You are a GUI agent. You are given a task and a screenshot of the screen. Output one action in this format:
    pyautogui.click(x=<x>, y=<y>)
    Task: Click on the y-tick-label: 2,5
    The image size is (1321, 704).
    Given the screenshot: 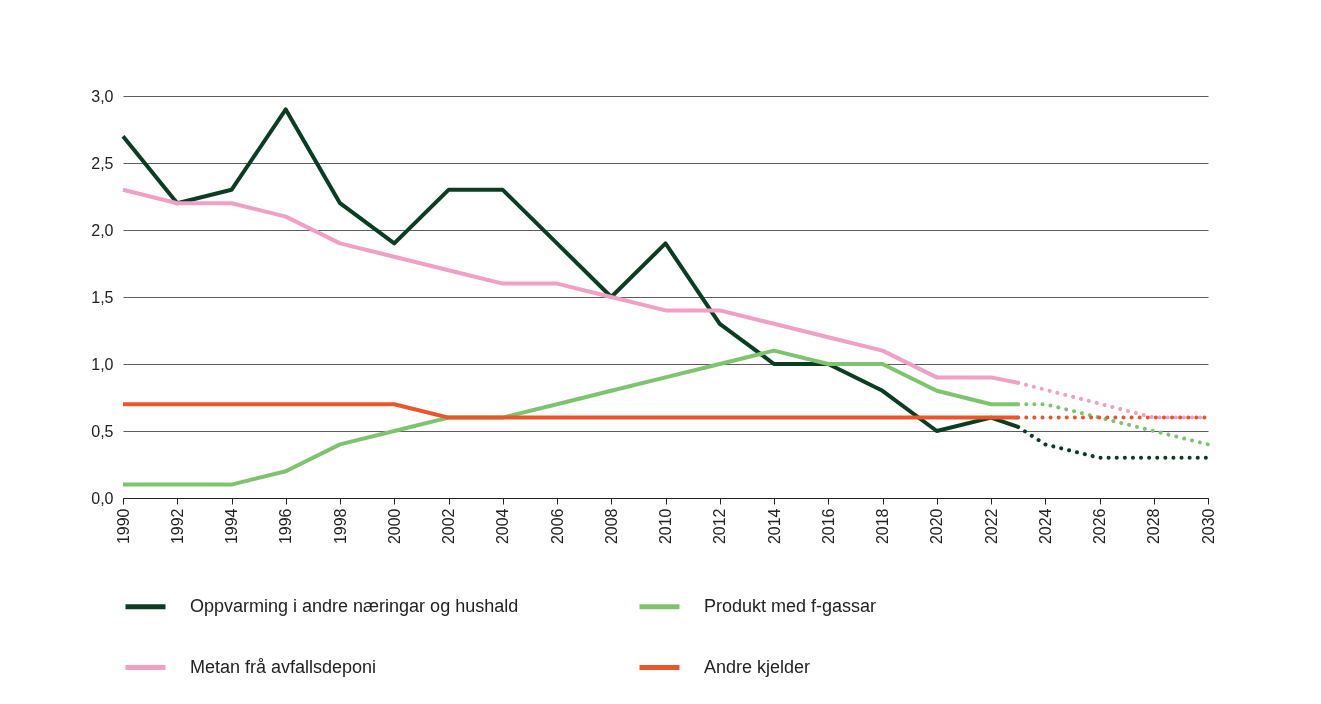 What is the action you would take?
    pyautogui.click(x=102, y=163)
    